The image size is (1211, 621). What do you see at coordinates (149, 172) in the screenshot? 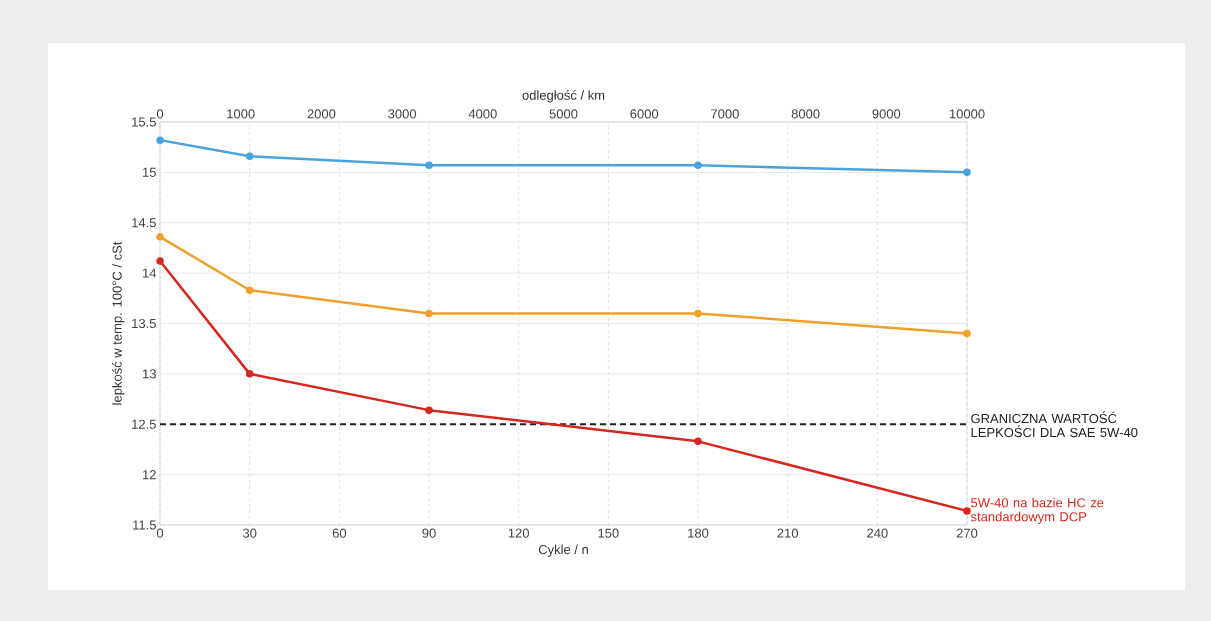
I see `y-tick-label: 15` at bounding box center [149, 172].